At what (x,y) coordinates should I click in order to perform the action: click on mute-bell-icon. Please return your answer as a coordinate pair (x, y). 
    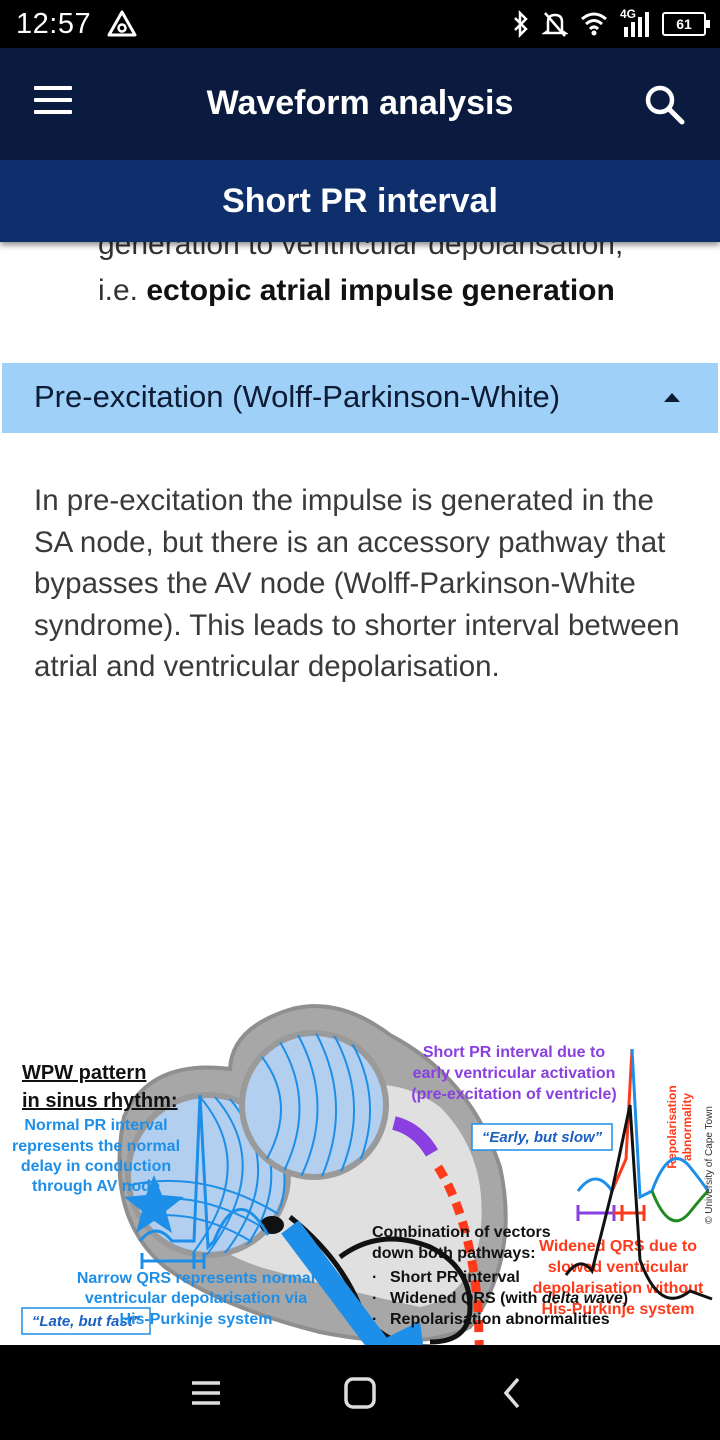
    Looking at the image, I should click on (555, 24).